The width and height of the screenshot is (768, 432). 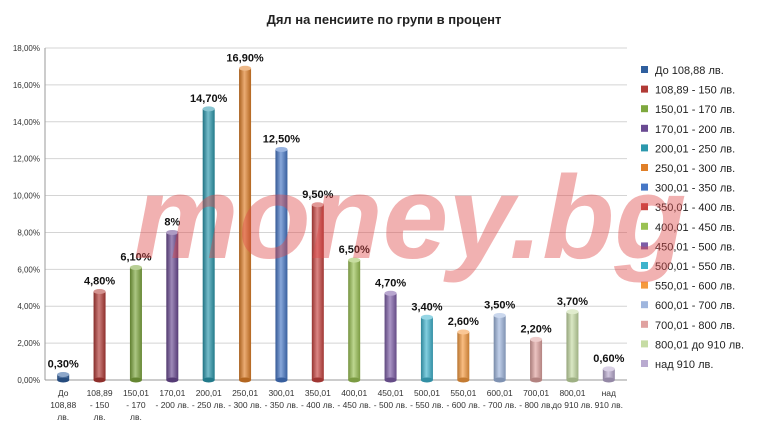 What do you see at coordinates (63, 405) in the screenshot?
I see `x-tick-label: 108,88` at bounding box center [63, 405].